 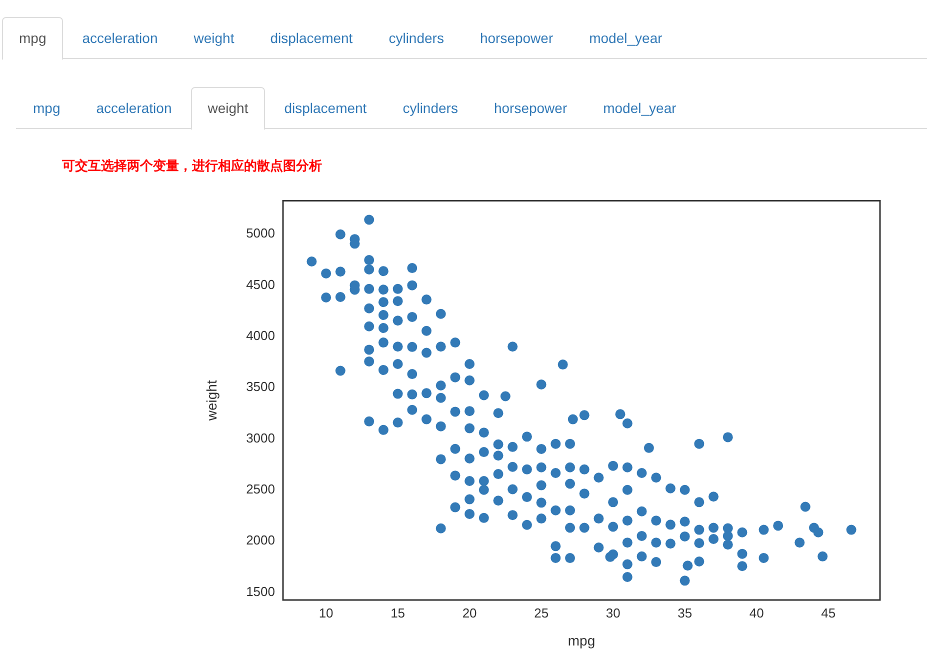 What do you see at coordinates (260, 540) in the screenshot?
I see `y-tick-label: 2000` at bounding box center [260, 540].